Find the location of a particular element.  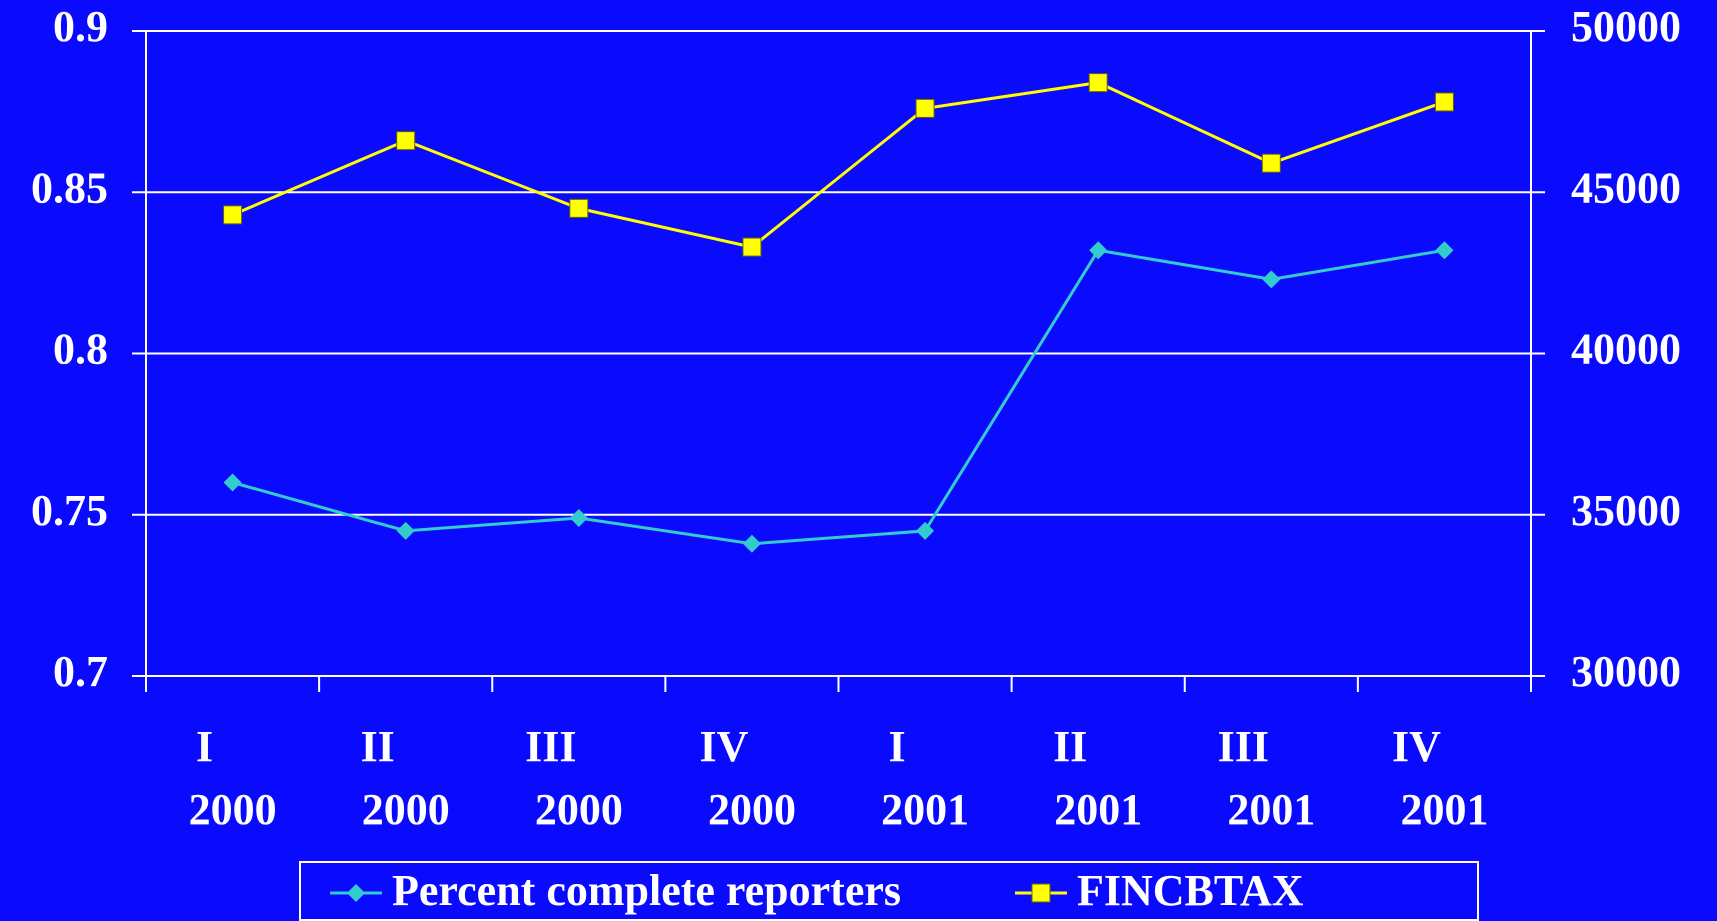

series-line is located at coordinates (838, 165).